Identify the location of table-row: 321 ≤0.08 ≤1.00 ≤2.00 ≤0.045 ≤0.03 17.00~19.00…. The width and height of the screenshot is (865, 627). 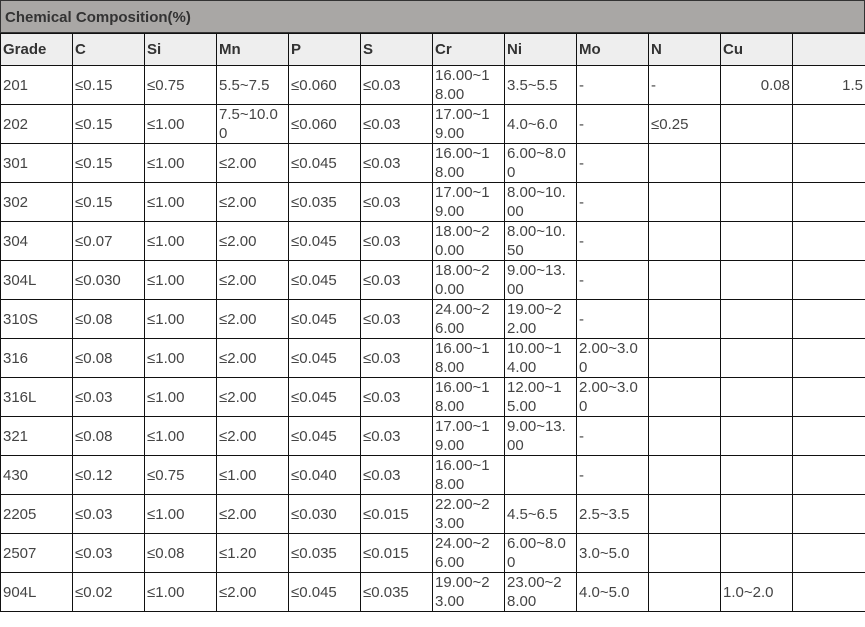
(432, 436).